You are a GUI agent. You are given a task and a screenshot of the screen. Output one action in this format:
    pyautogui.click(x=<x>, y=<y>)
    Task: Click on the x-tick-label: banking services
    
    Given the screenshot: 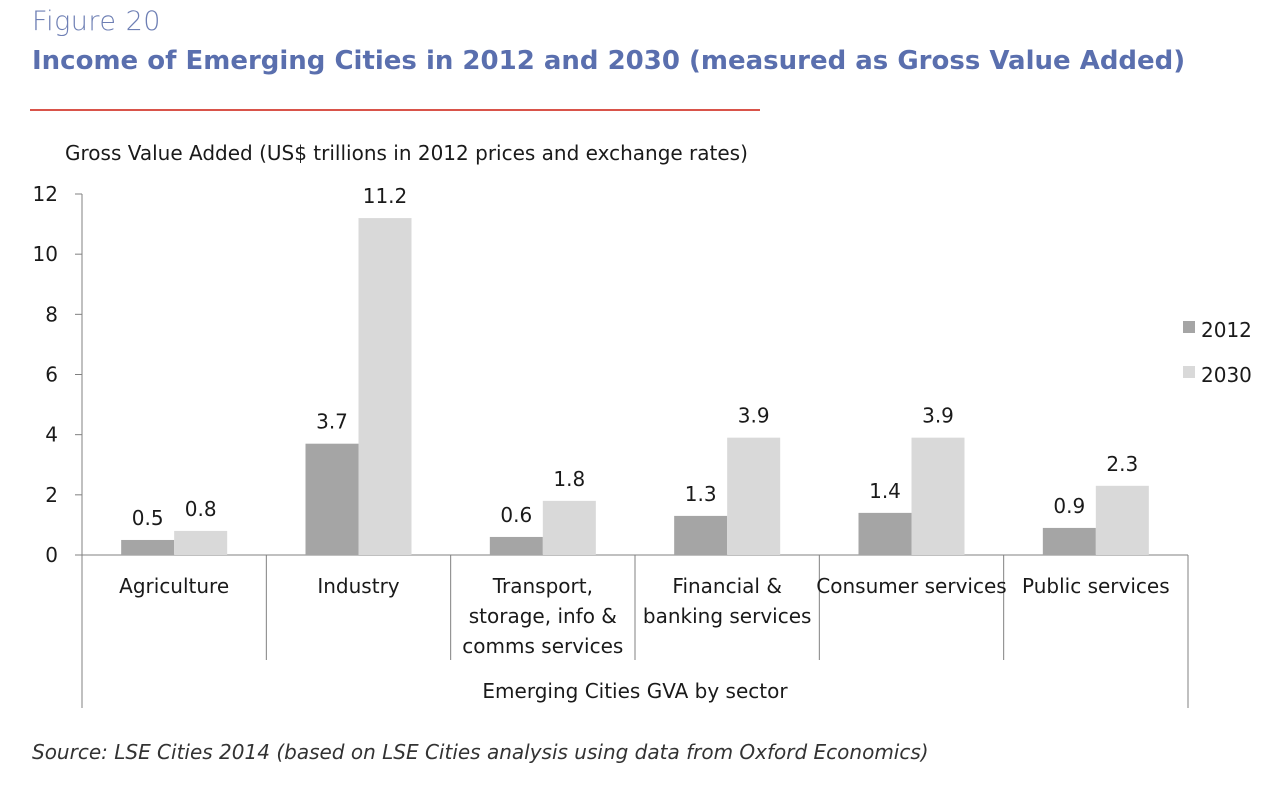 What is the action you would take?
    pyautogui.click(x=727, y=616)
    